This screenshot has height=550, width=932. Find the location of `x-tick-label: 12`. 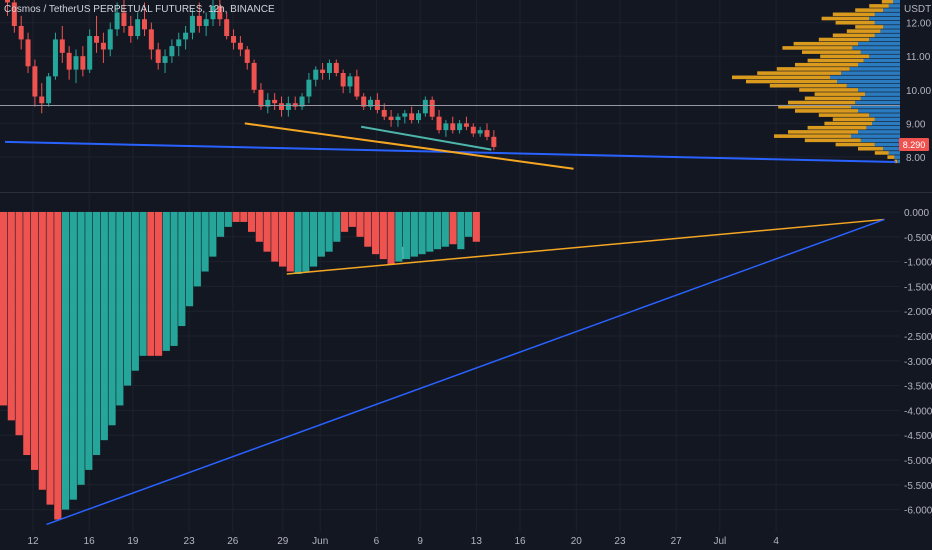

x-tick-label: 12 is located at coordinates (33, 541).